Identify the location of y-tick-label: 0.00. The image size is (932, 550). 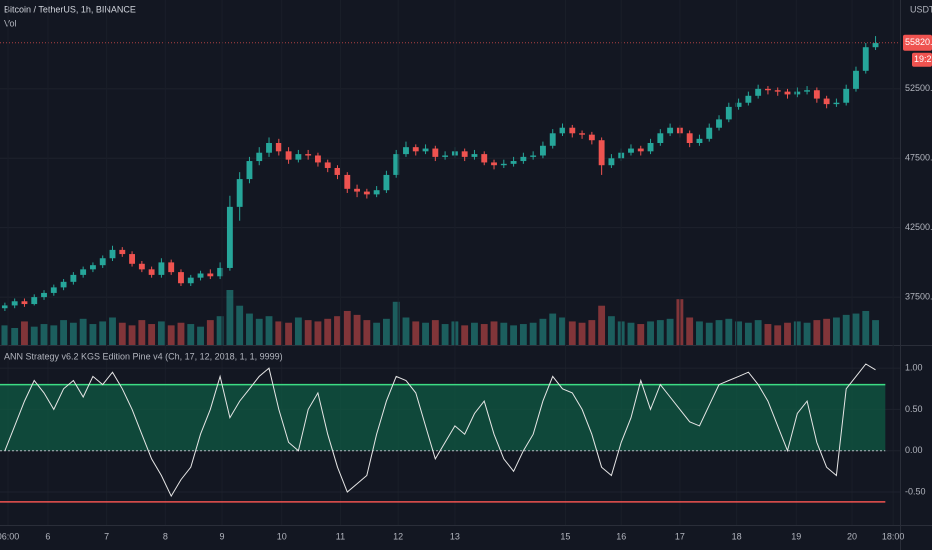
(914, 450).